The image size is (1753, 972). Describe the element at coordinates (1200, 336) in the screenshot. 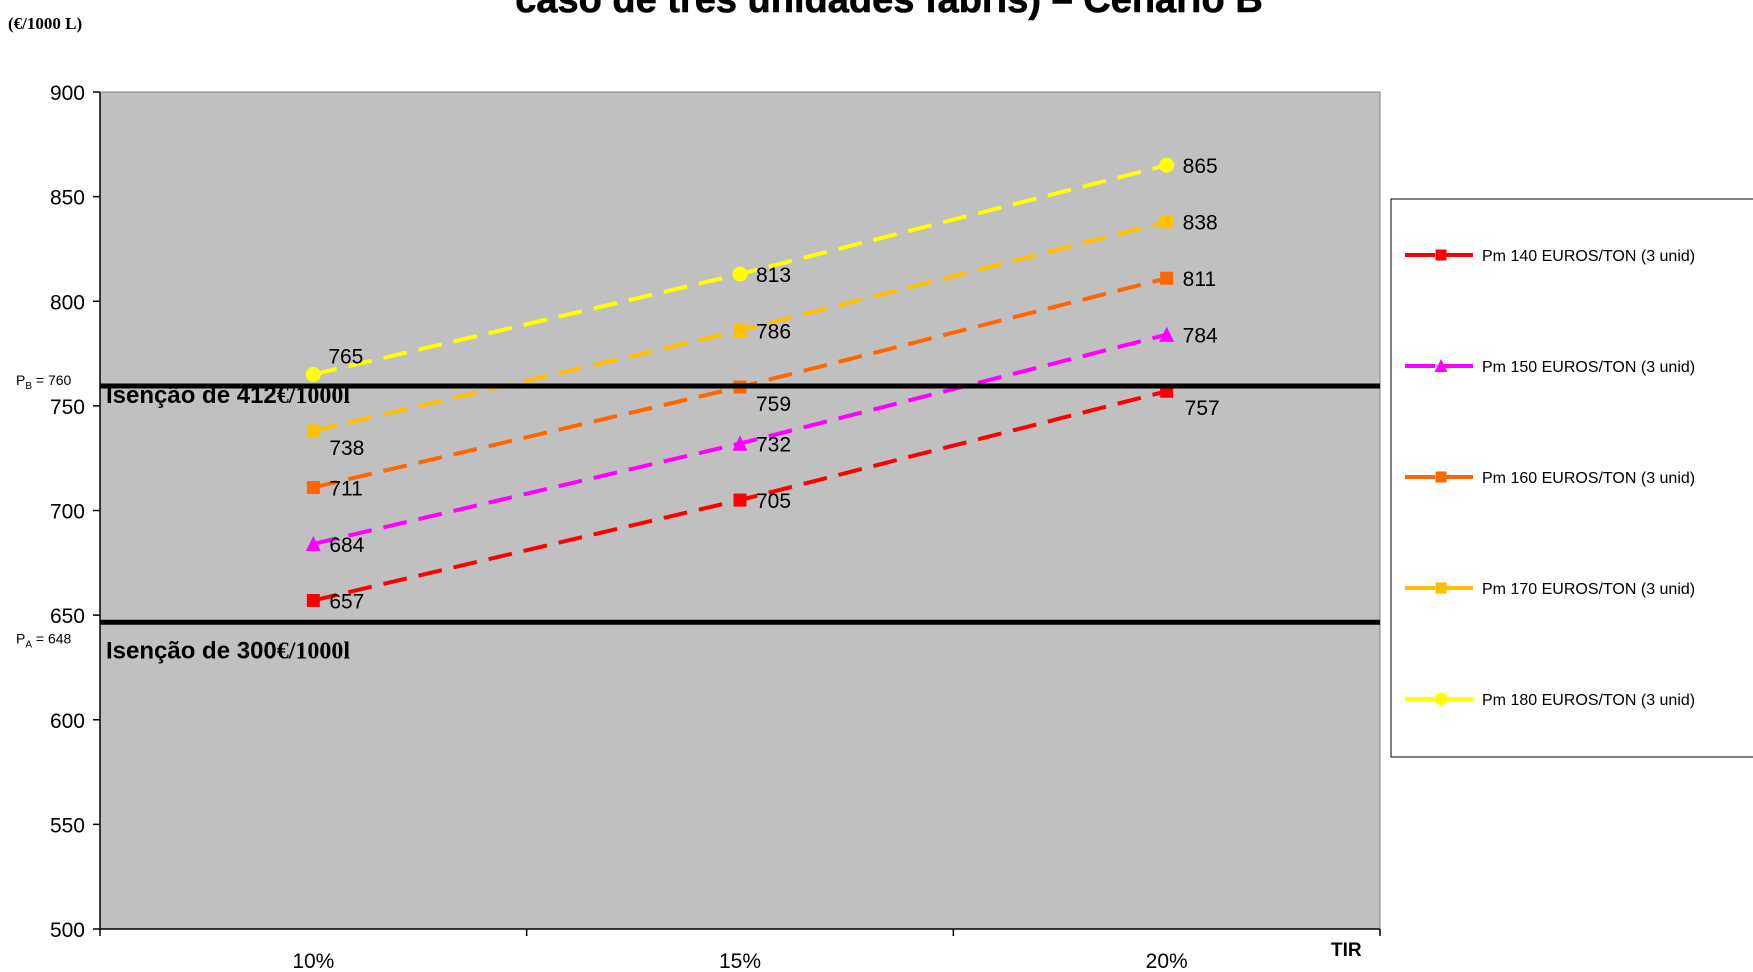

I see `data-label: 784` at that location.